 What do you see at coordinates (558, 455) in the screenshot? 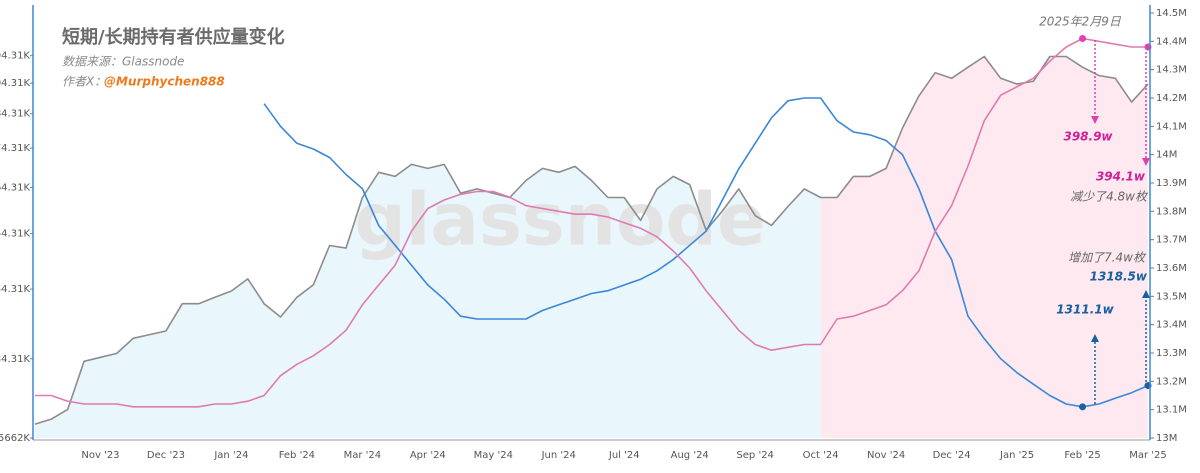
I see `x-tick-label: Jun '24` at bounding box center [558, 455].